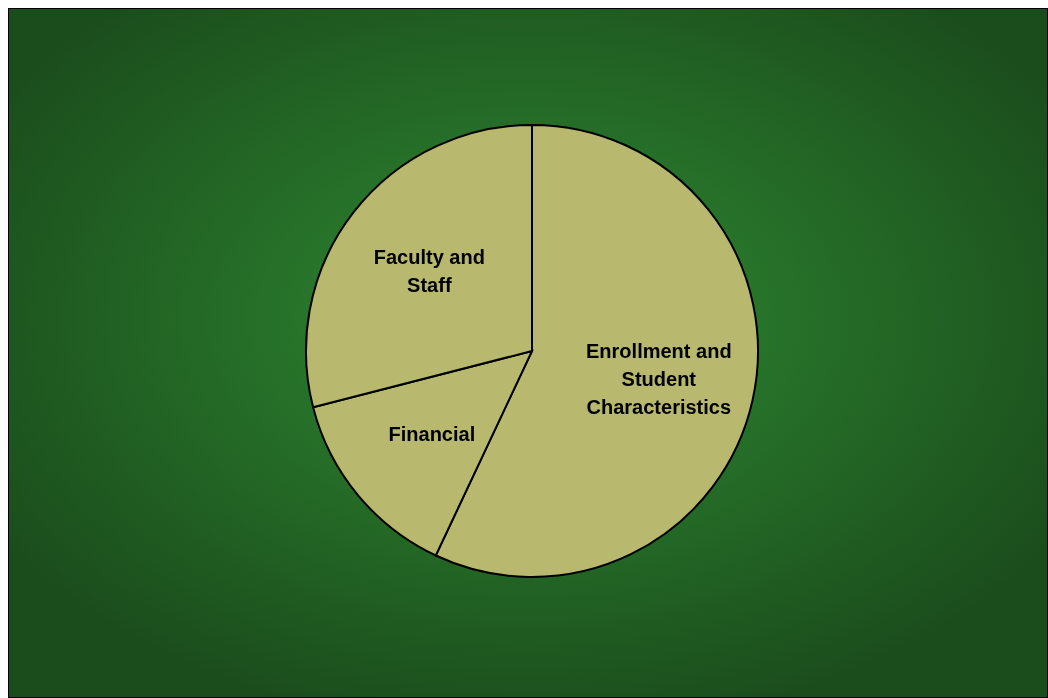 This screenshot has width=1048, height=698. Describe the element at coordinates (429, 271) in the screenshot. I see `slice-label: Faculty and Staff` at that location.